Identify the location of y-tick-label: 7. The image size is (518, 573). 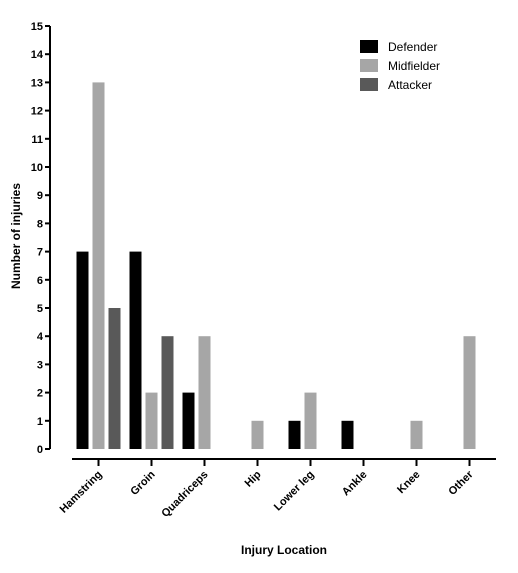
(40, 253).